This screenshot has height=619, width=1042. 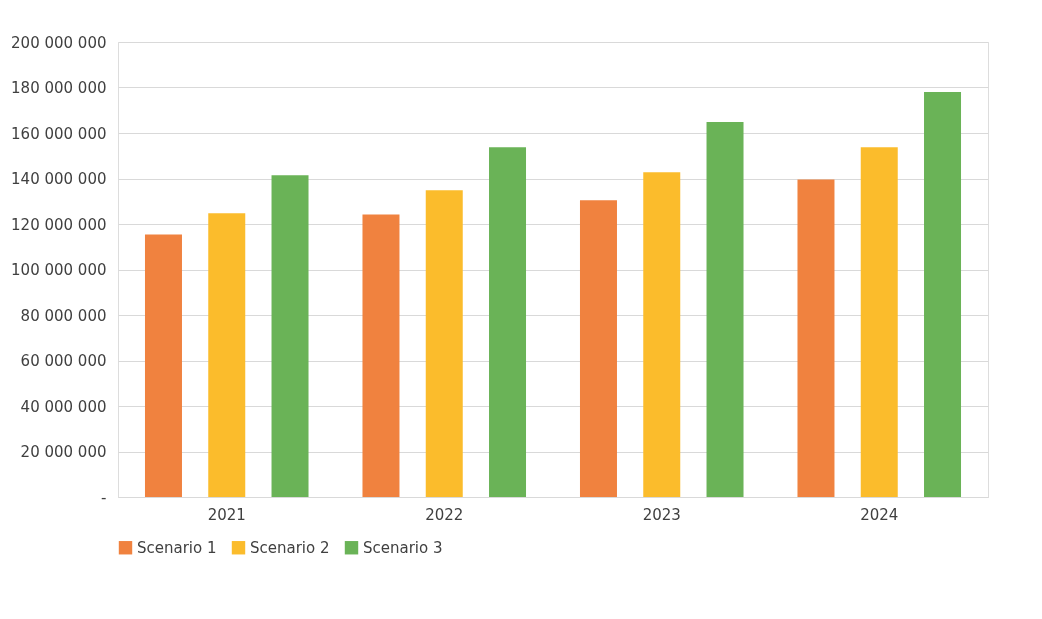 What do you see at coordinates (661, 514) in the screenshot?
I see `x-tick-label: 2023` at bounding box center [661, 514].